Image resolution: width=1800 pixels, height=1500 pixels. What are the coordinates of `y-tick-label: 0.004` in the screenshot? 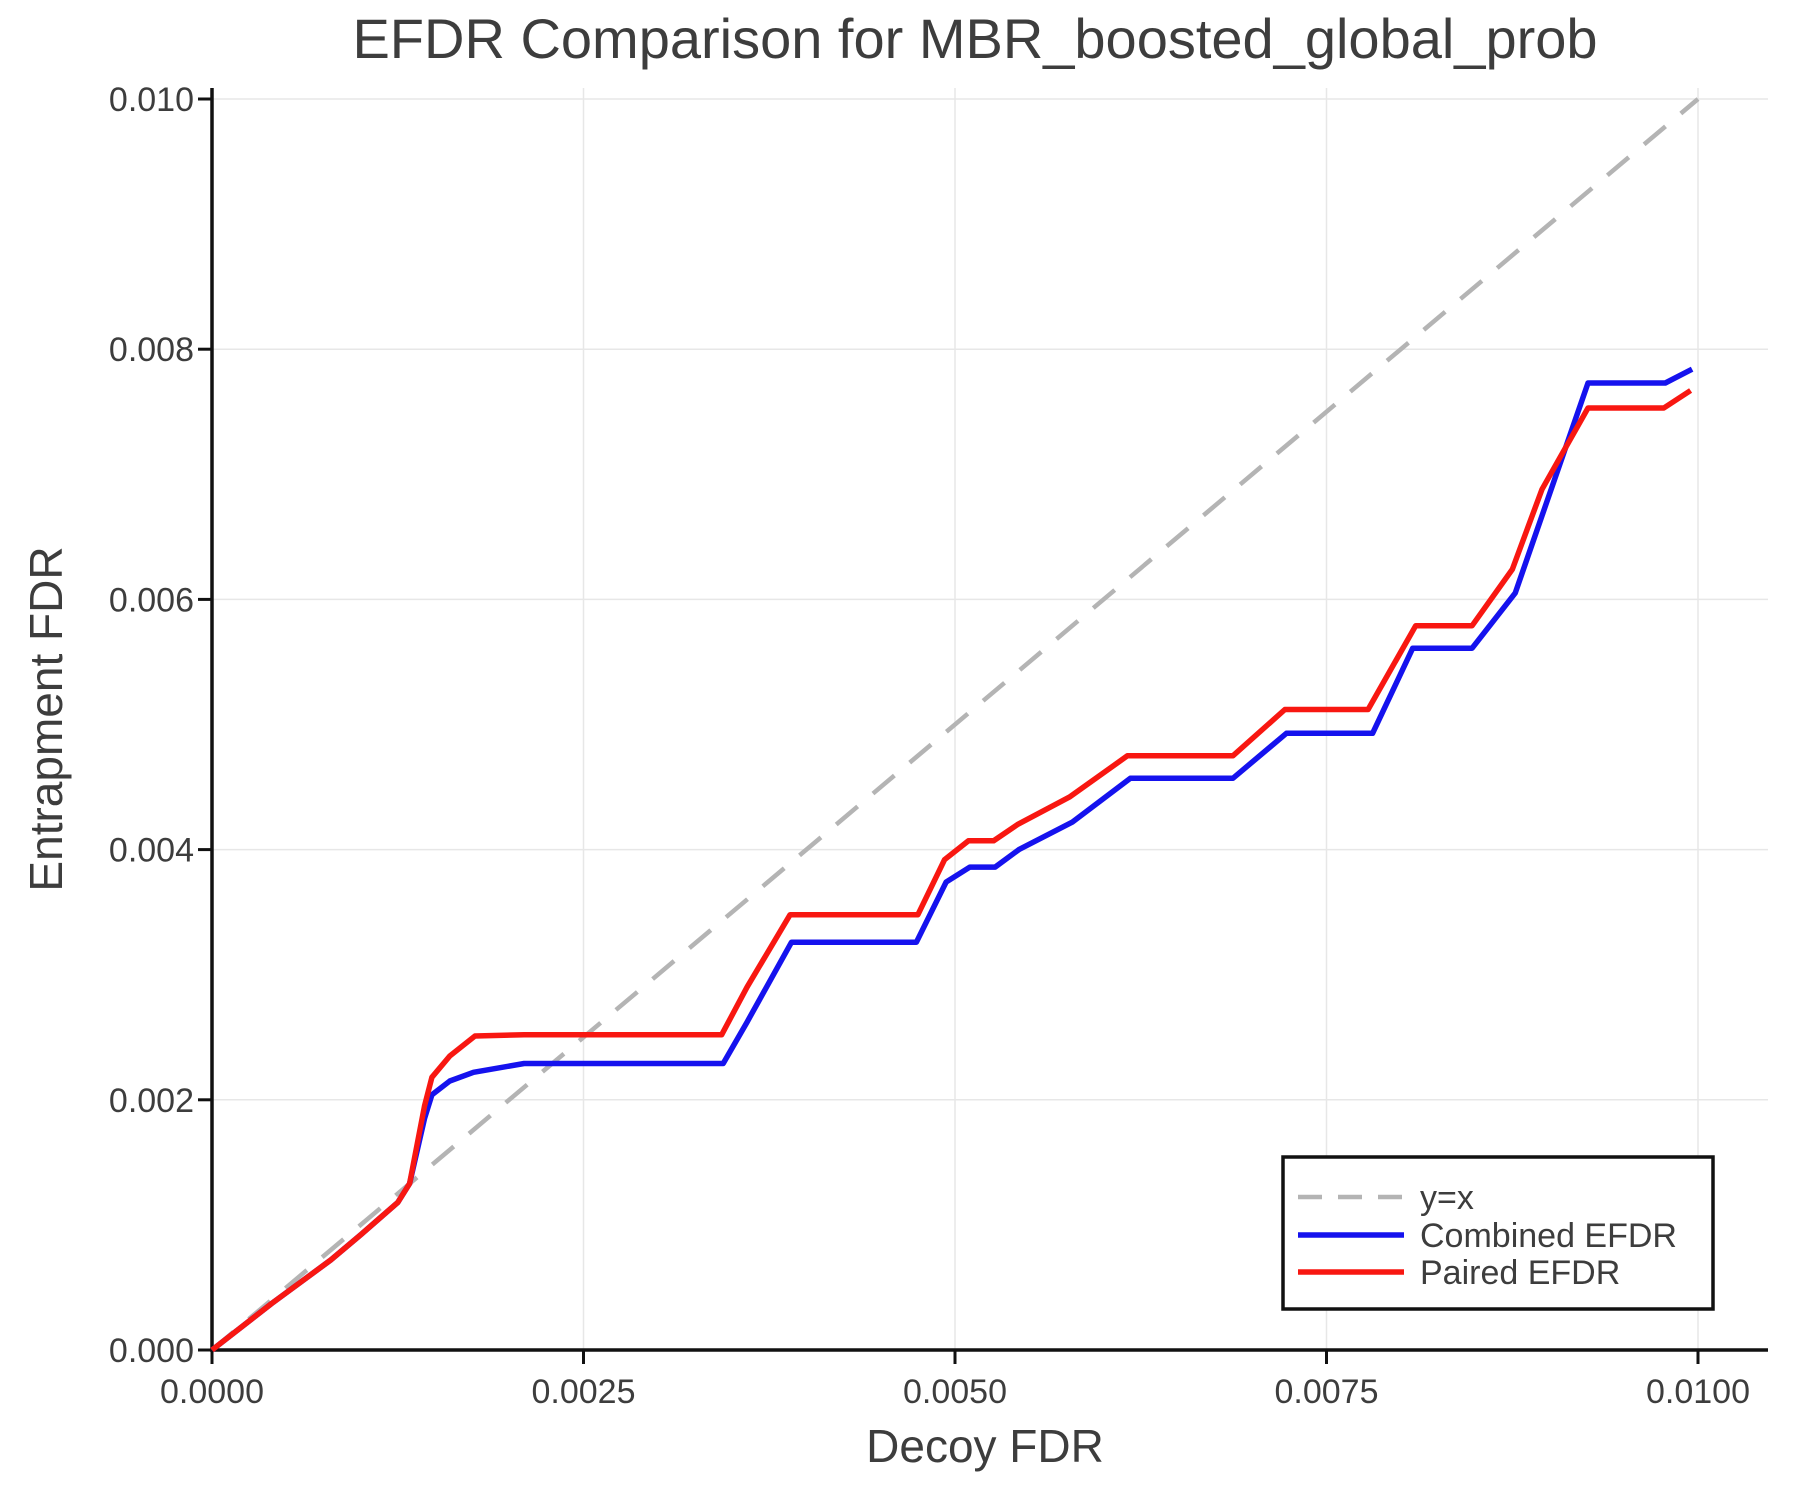 It's located at (151, 851).